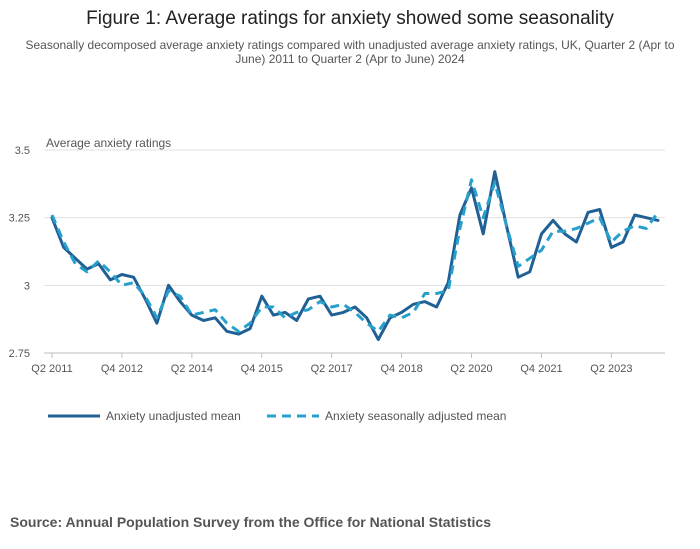 The image size is (700, 549). Describe the element at coordinates (27, 286) in the screenshot. I see `y-tick-label: 3` at that location.